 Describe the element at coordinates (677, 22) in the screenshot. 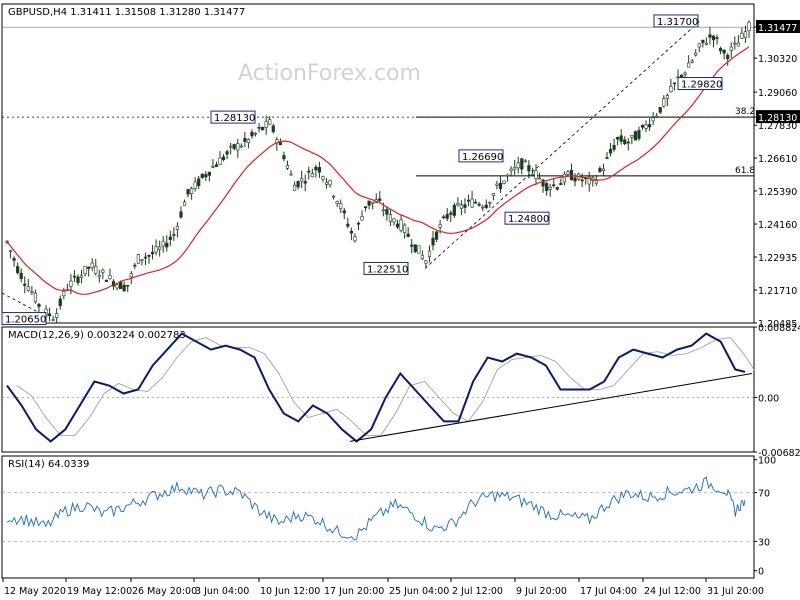

I see `pivot-label-text: 1.31700` at that location.